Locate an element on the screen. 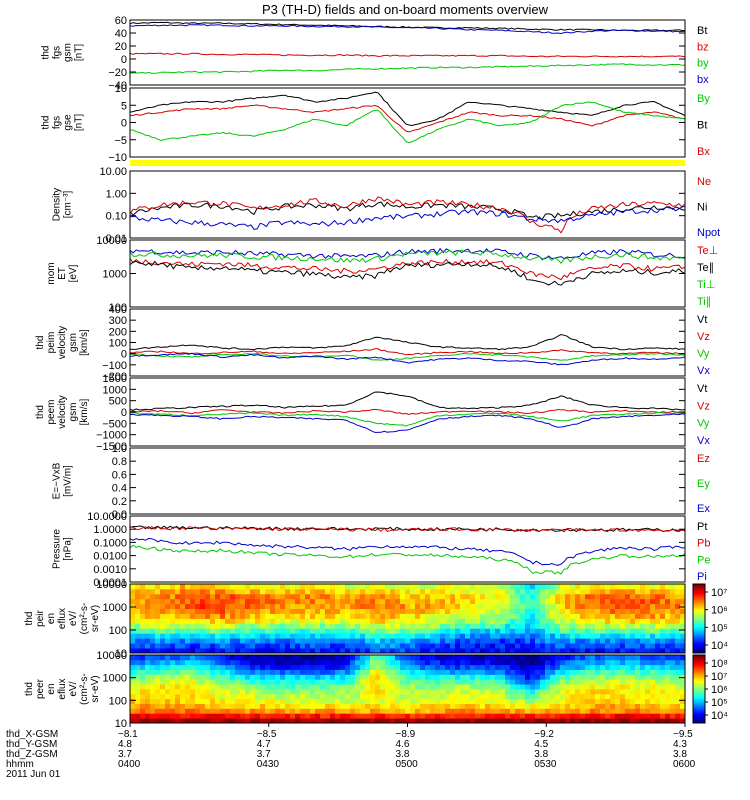 This screenshot has width=750, height=800. y-tick-label: −500 is located at coordinates (114, 424).